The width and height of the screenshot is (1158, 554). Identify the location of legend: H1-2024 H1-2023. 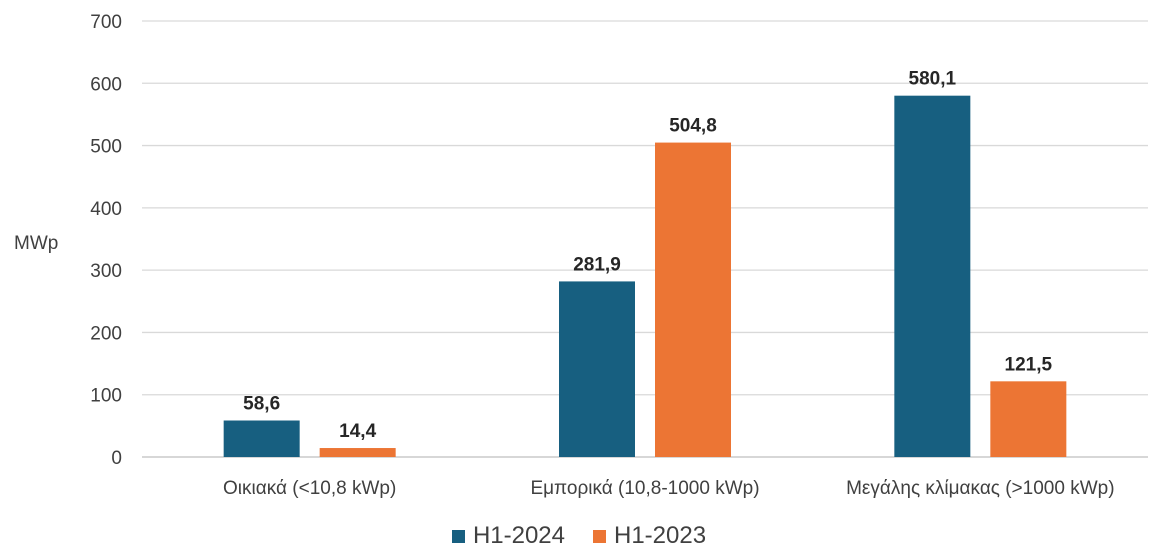
(579, 536).